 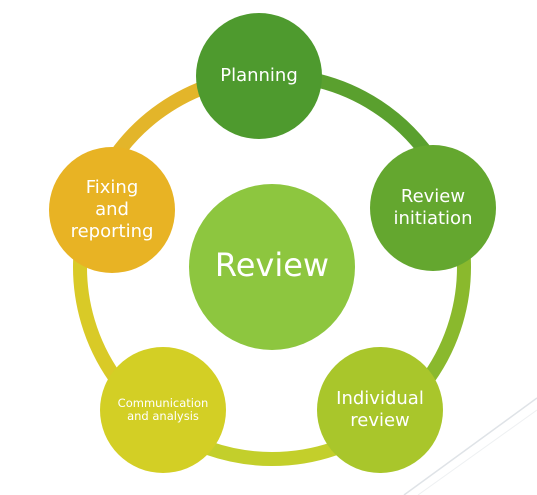 What do you see at coordinates (112, 231) in the screenshot?
I see `node-label-fixing-and-reporting: reporting` at bounding box center [112, 231].